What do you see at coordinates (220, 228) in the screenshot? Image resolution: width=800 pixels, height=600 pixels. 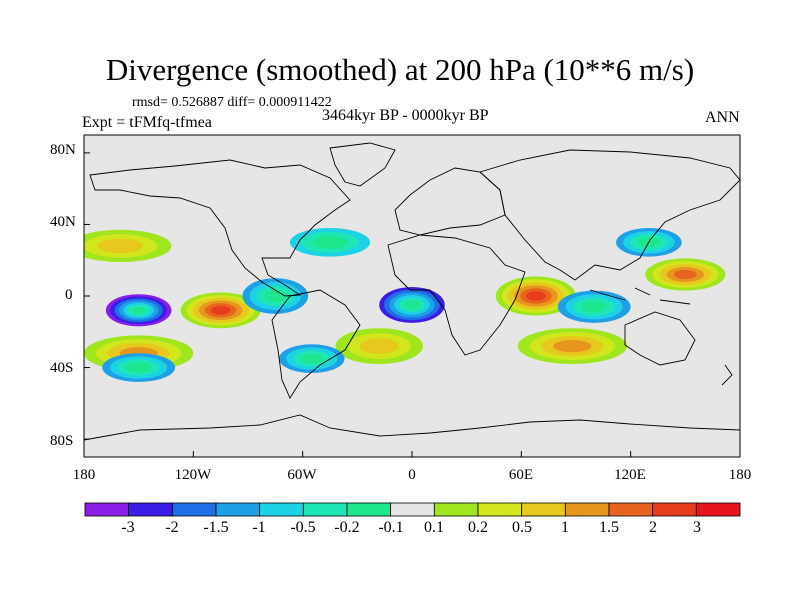 I see `coastline-north-america` at bounding box center [220, 228].